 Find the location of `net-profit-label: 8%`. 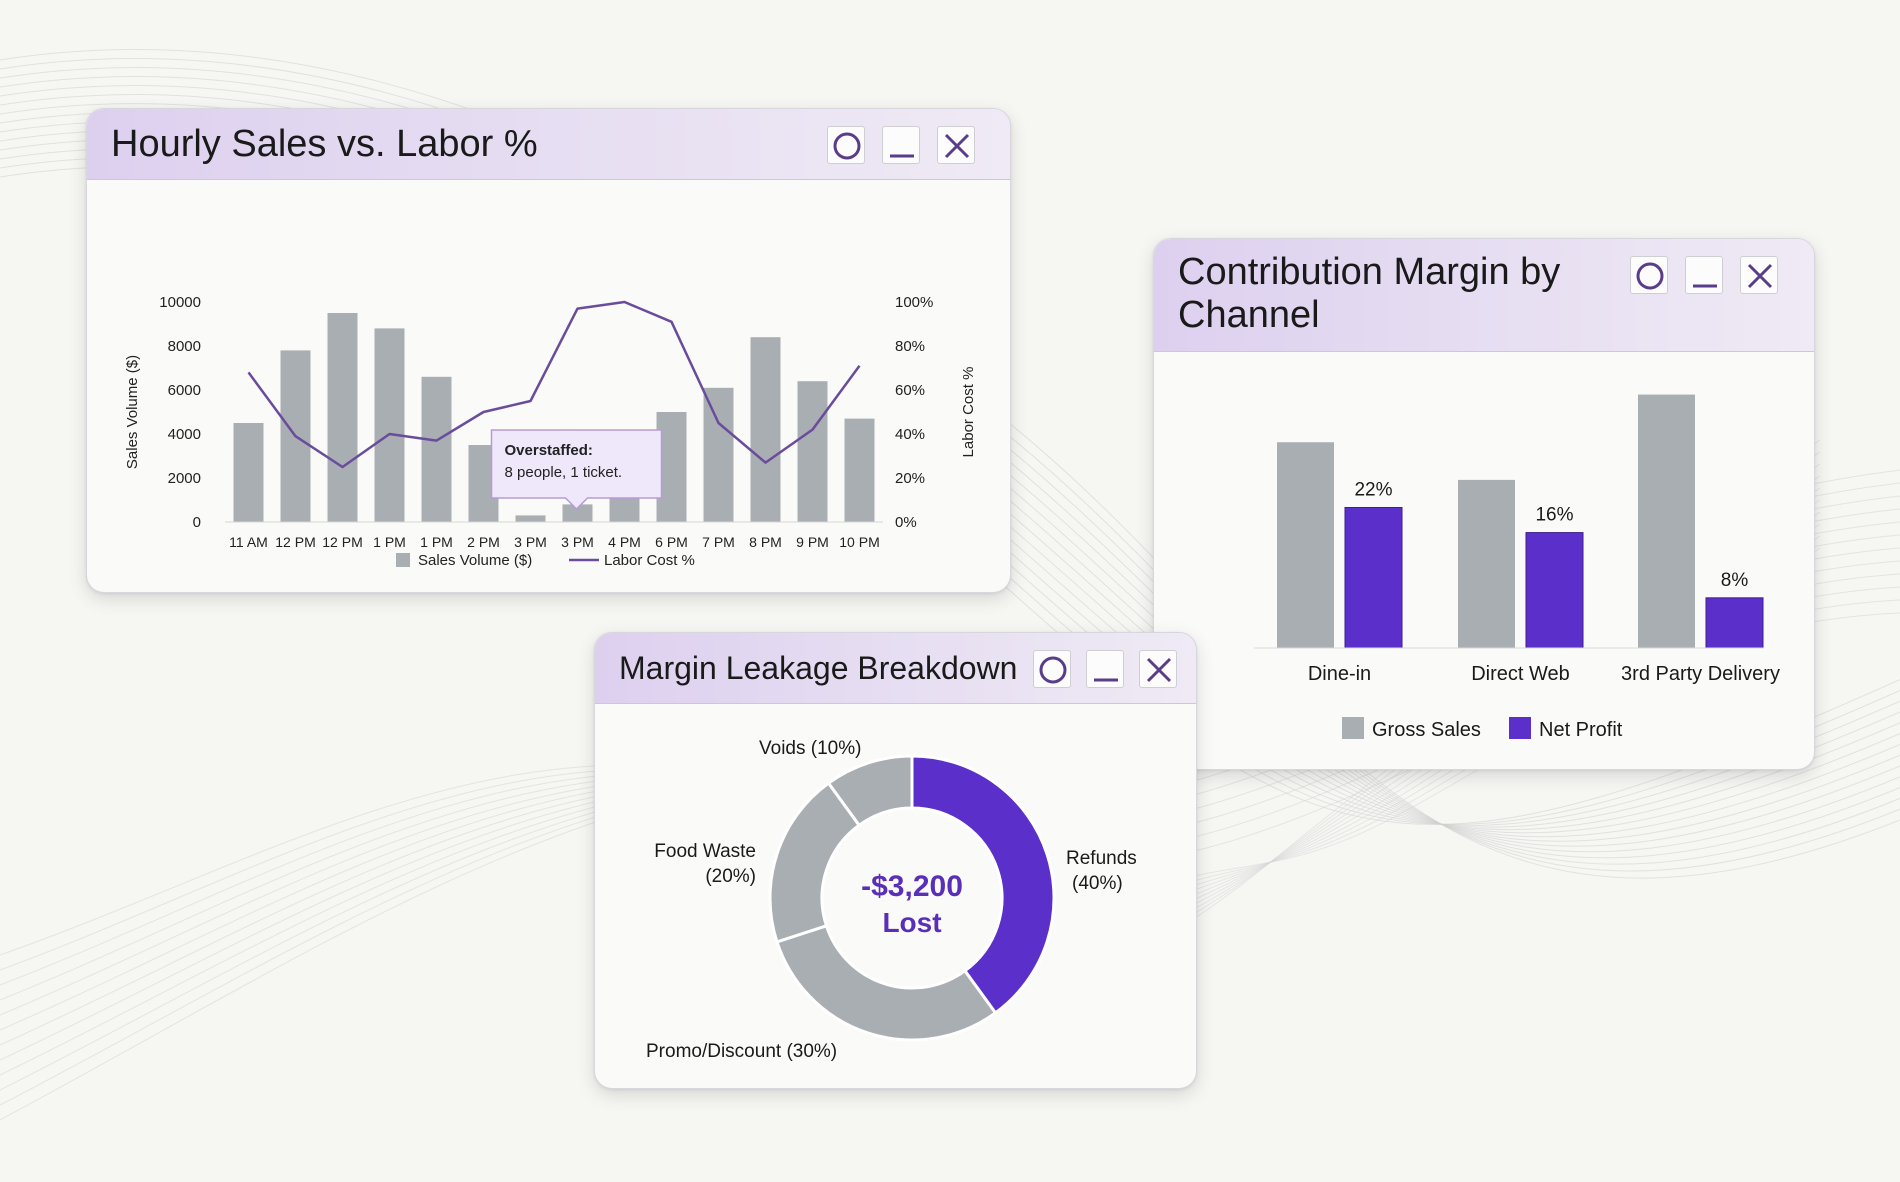

net-profit-label: 8% is located at coordinates (1735, 580).